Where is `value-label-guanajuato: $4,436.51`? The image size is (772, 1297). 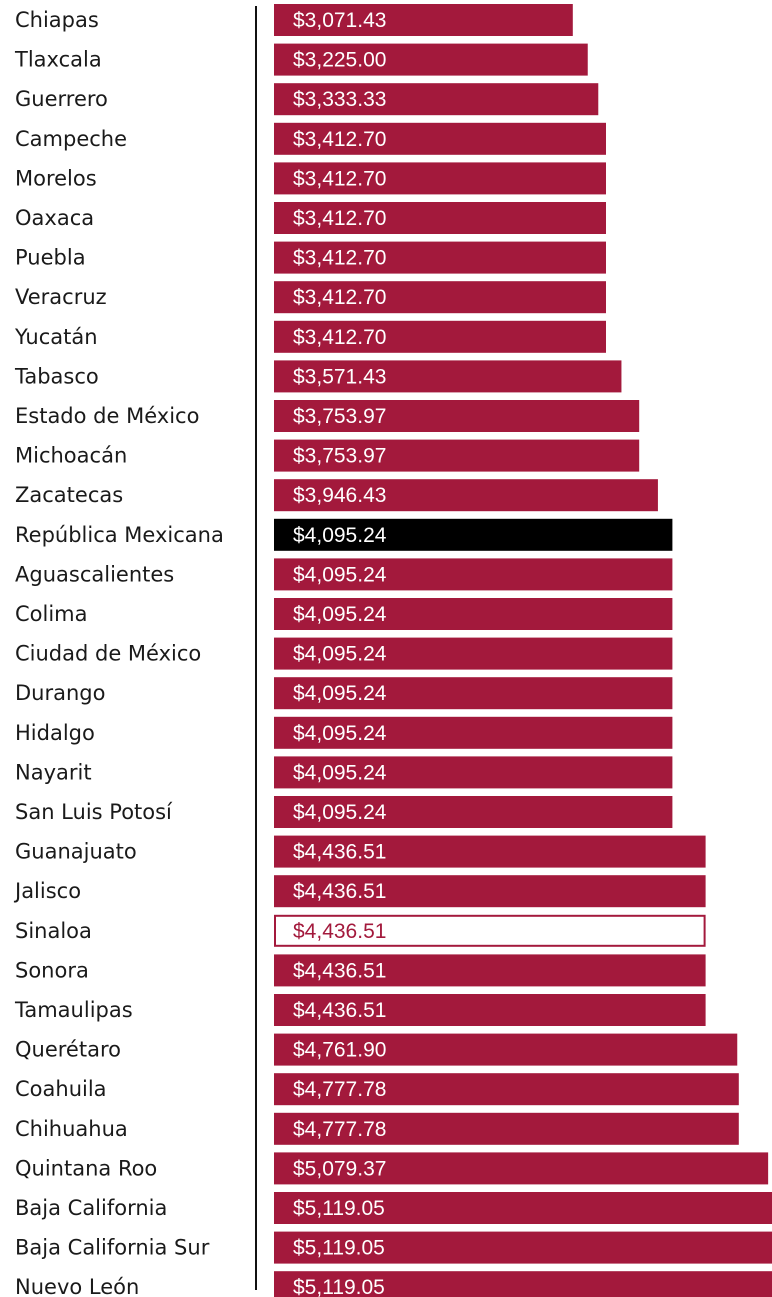
value-label-guanajuato: $4,436.51 is located at coordinates (339, 852).